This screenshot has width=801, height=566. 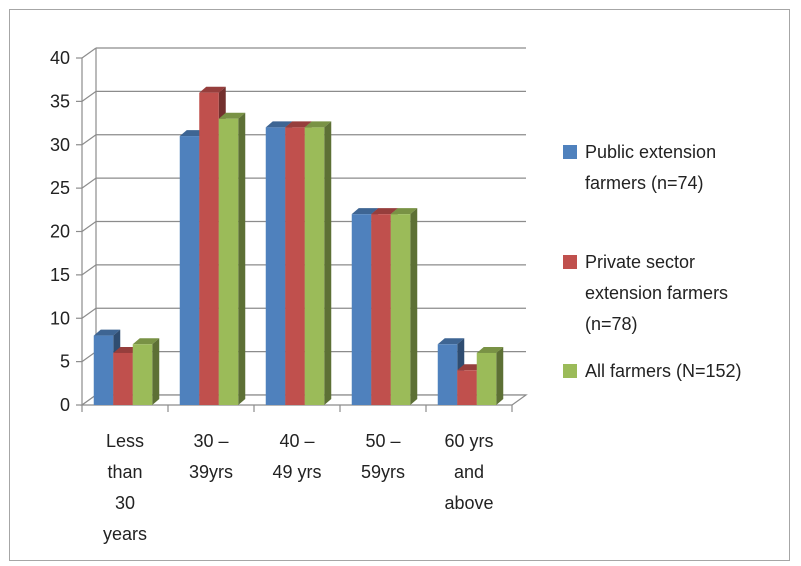 What do you see at coordinates (65, 405) in the screenshot?
I see `y-tick-label: 0` at bounding box center [65, 405].